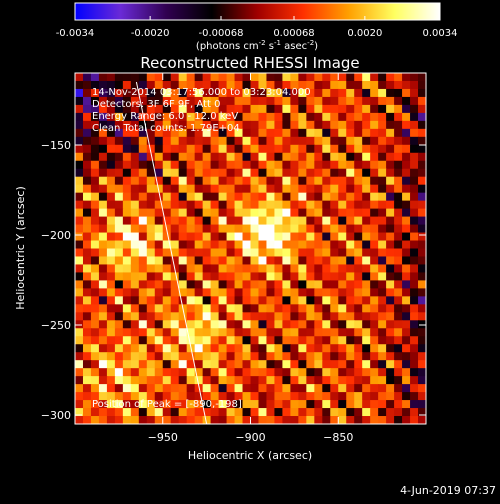 This screenshot has height=504, width=500. I want to click on render-timestamp: 4-Jun-2019 07:37, so click(448, 490).